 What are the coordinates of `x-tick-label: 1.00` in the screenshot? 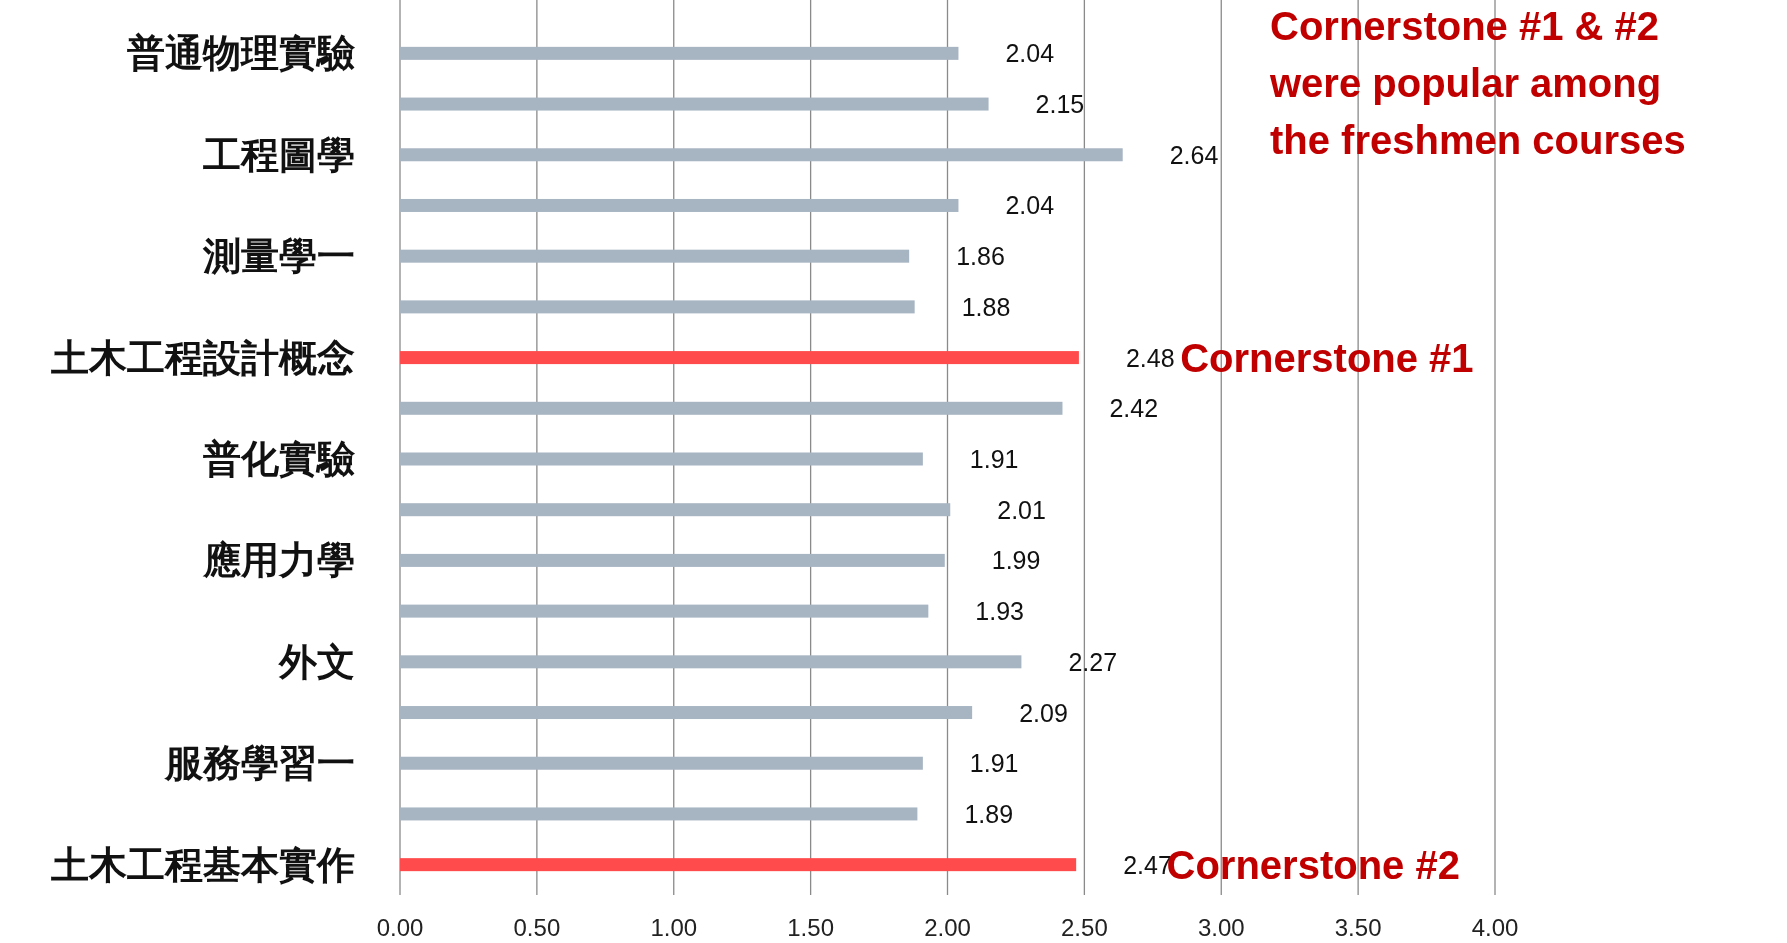 It's located at (674, 927).